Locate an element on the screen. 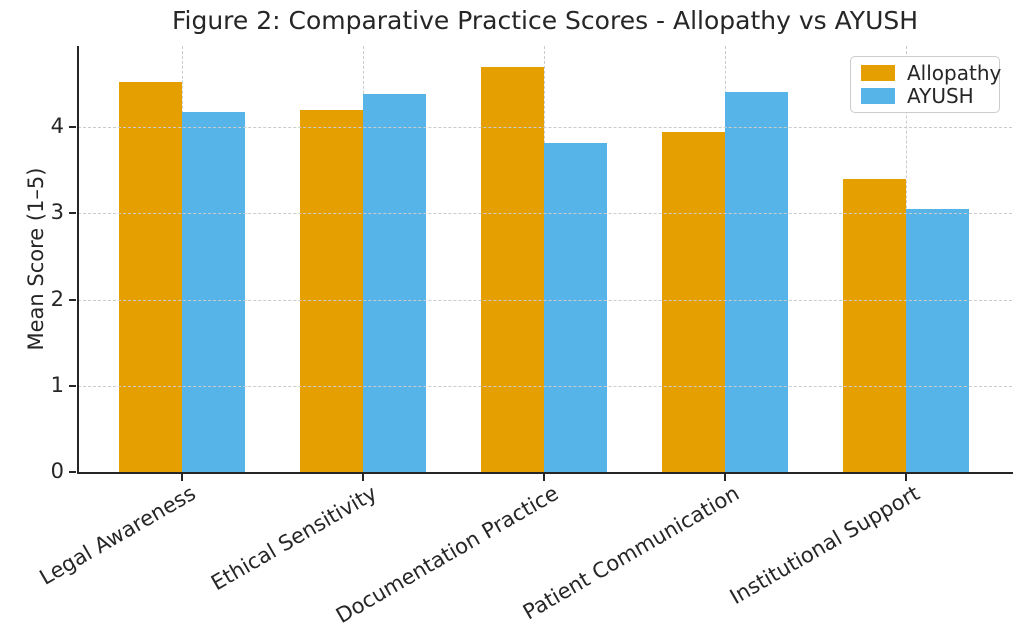 This screenshot has width=1024, height=644. legend-item-allopathy: Allopathy is located at coordinates (931, 73).